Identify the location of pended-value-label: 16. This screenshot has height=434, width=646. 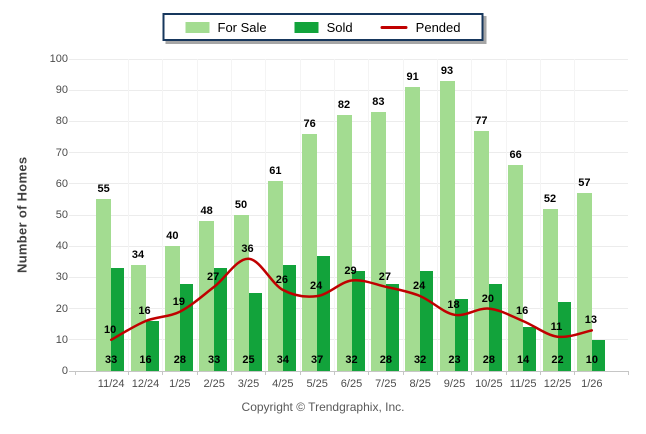
(522, 311).